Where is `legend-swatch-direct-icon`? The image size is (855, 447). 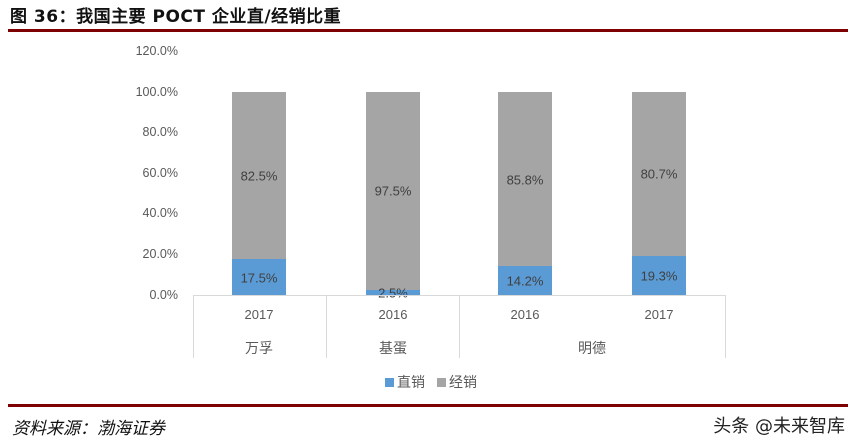 legend-swatch-direct-icon is located at coordinates (389, 382).